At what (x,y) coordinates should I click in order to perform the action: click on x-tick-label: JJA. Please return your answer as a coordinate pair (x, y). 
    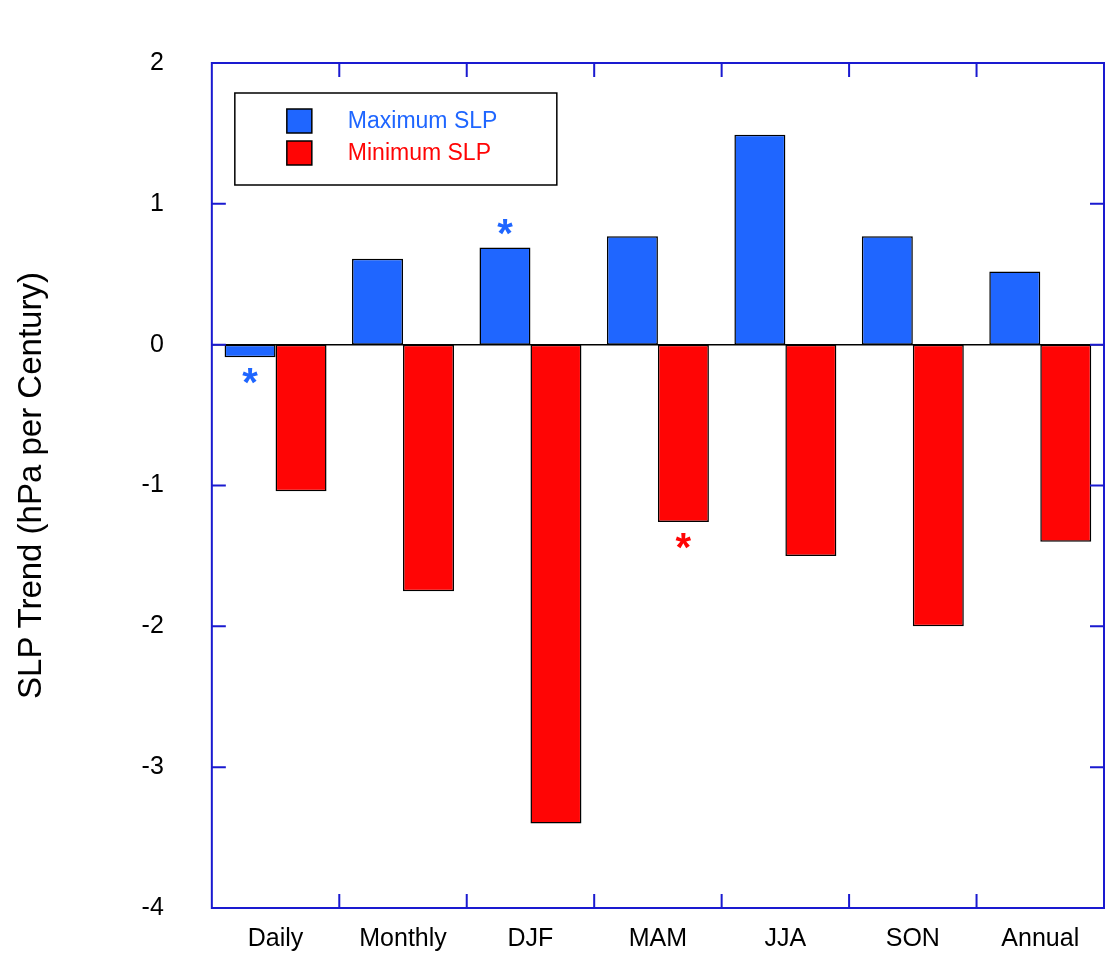
    Looking at the image, I should click on (785, 936).